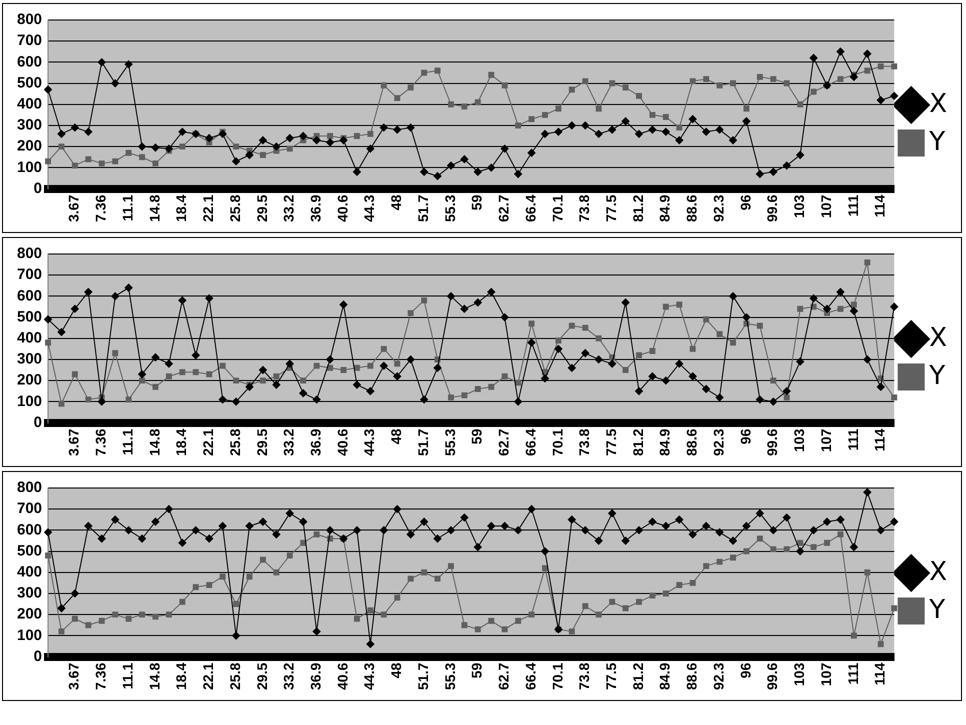  What do you see at coordinates (29, 253) in the screenshot?
I see `y-tick-label: 800` at bounding box center [29, 253].